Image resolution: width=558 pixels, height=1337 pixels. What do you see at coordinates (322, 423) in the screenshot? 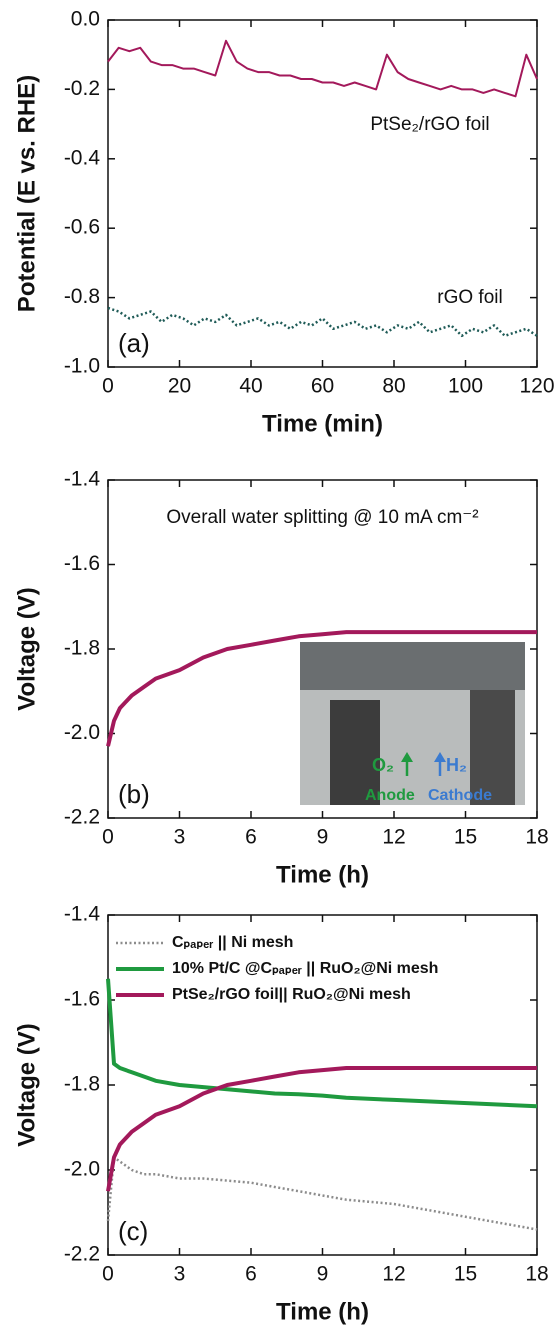
I see `x-axis-title: Time (min)` at bounding box center [322, 423].